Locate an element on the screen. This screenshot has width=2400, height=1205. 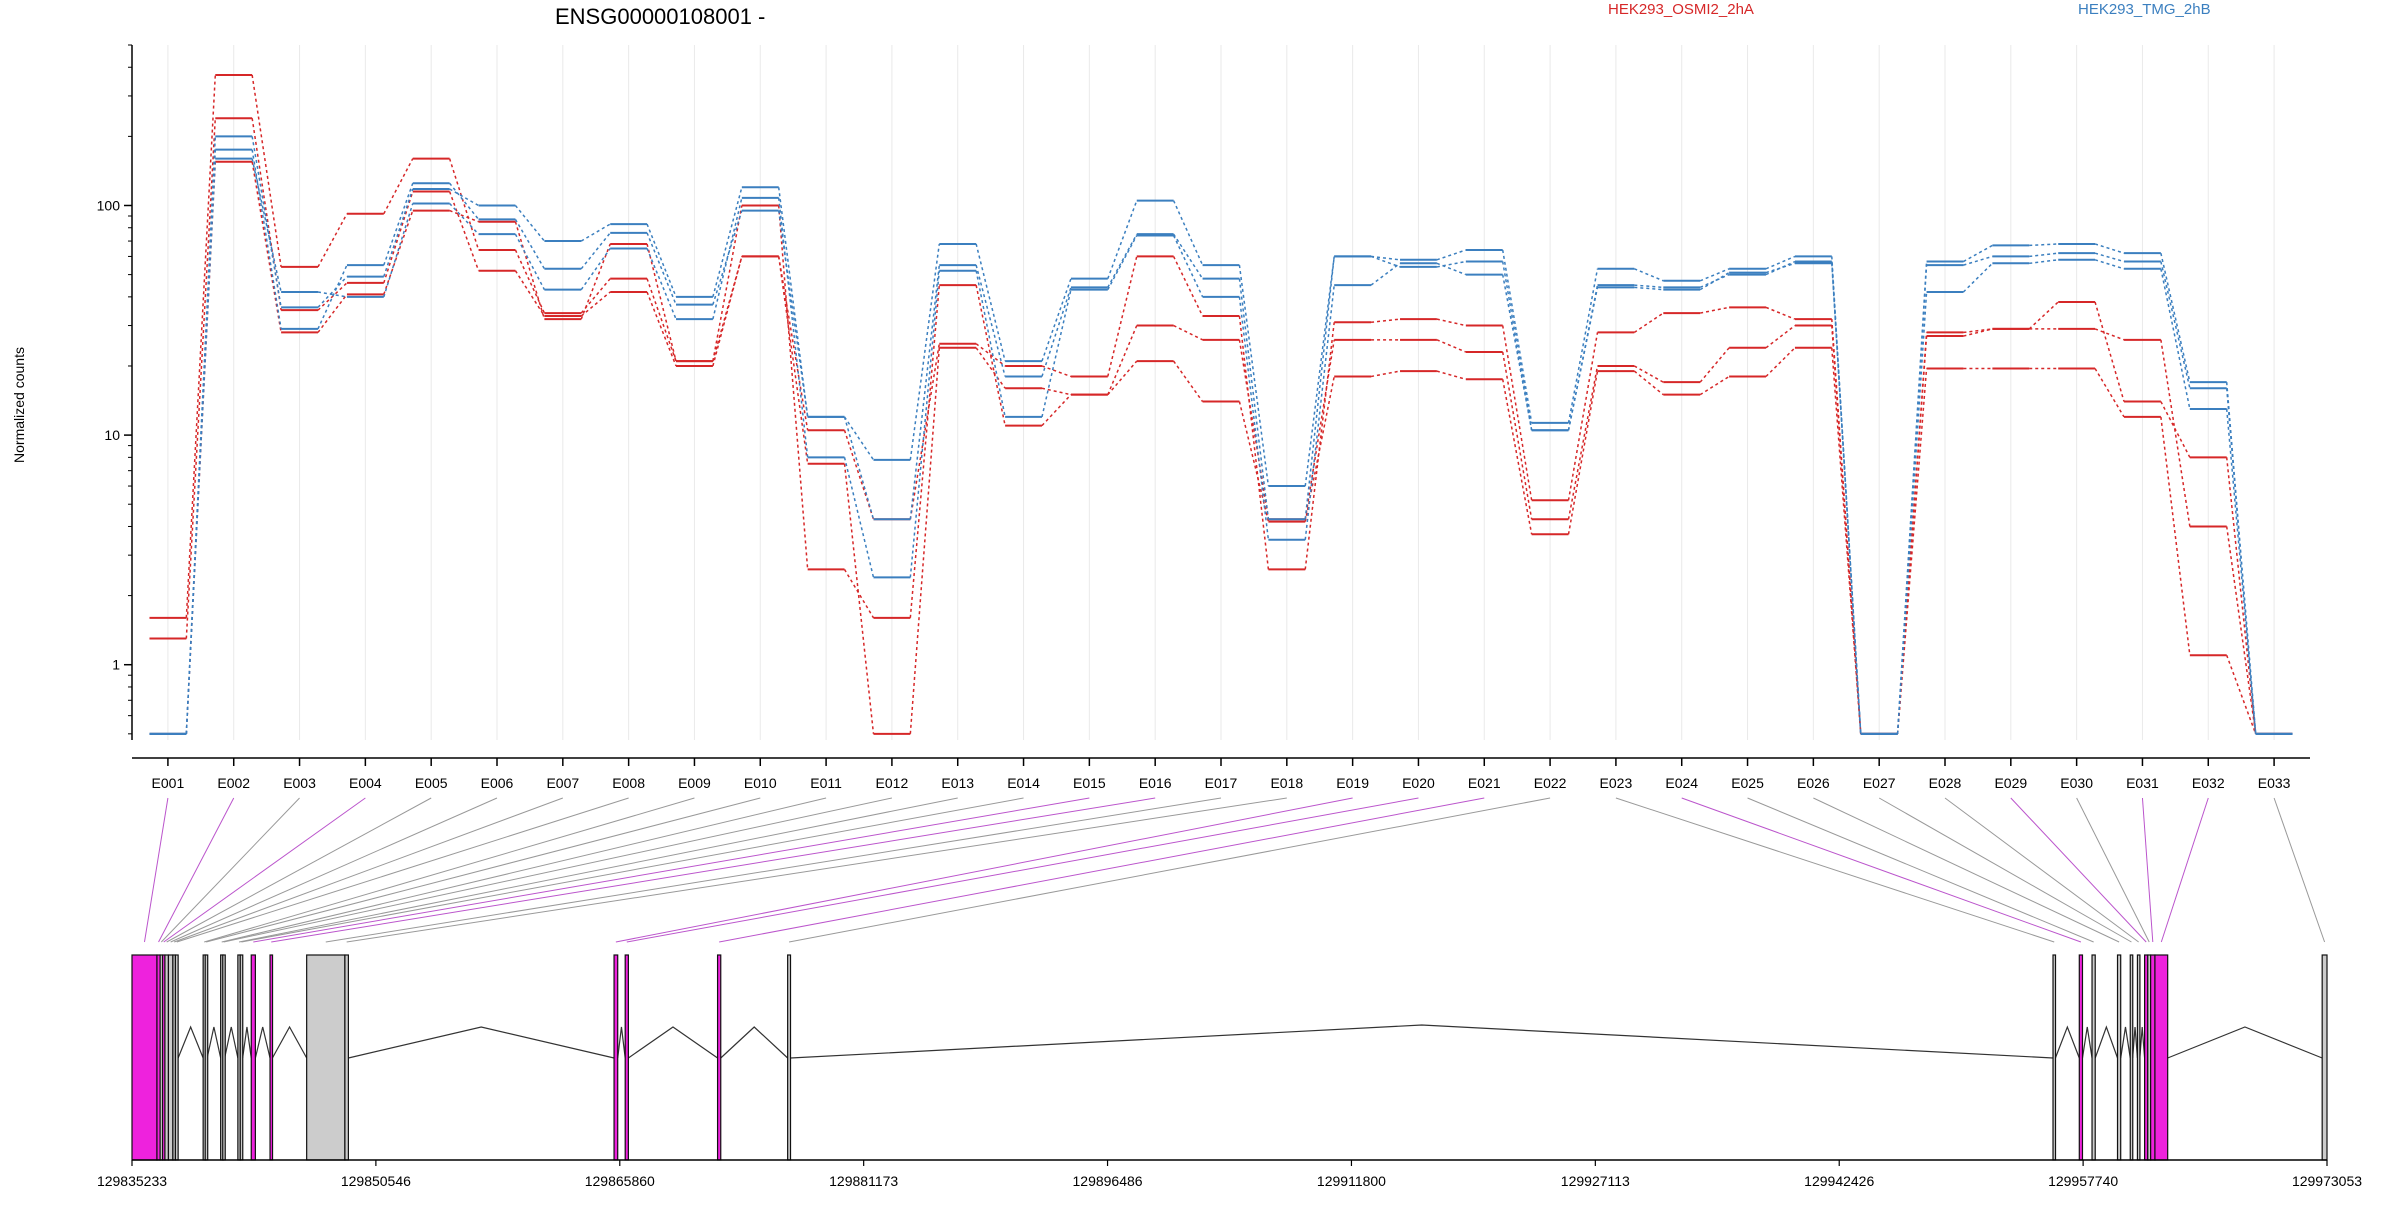
intron-E012 is located at coordinates (231, 1042).